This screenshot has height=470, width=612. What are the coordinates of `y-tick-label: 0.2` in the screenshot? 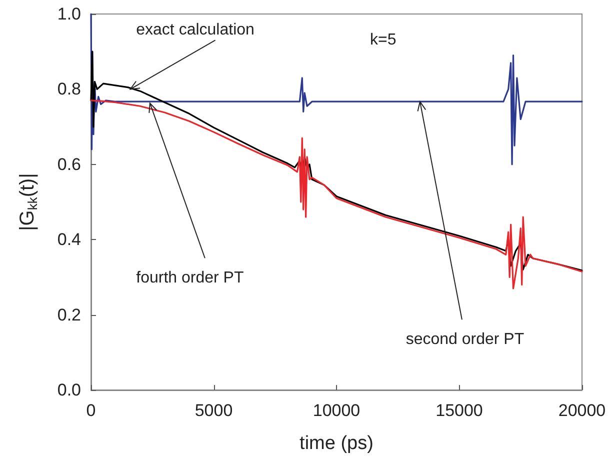 It's located at (69, 314).